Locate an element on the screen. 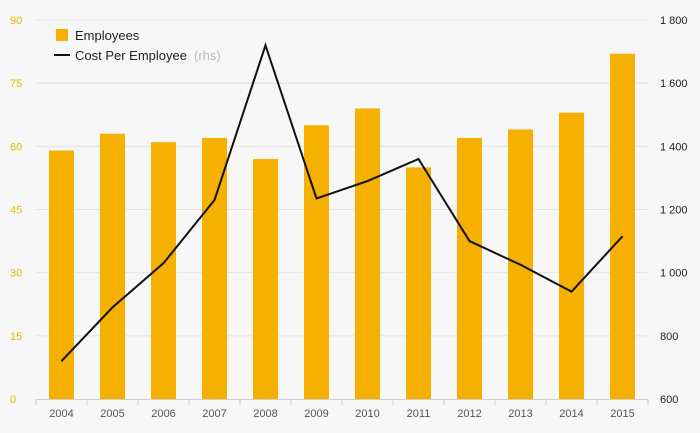 The height and width of the screenshot is (433, 700). x-tick-label: 2012 is located at coordinates (469, 414).